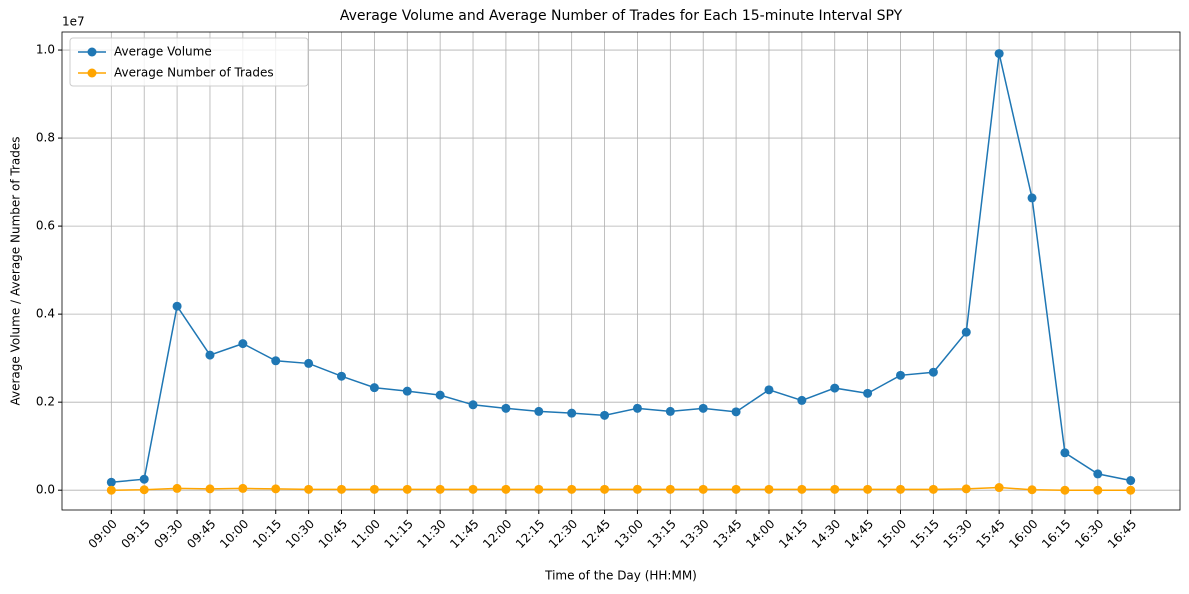 Image resolution: width=1189 pixels, height=594 pixels. I want to click on y-tick-label: 1.0, so click(45, 50).